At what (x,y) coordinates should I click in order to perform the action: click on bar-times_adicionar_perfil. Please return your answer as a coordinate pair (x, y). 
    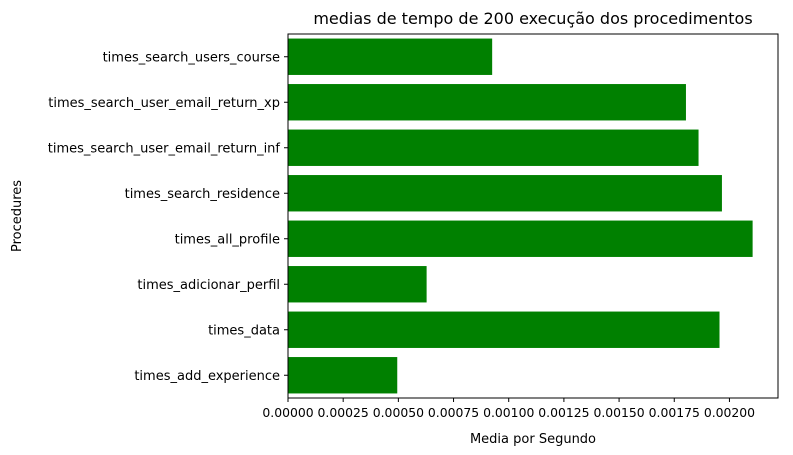
    Looking at the image, I should click on (357, 284).